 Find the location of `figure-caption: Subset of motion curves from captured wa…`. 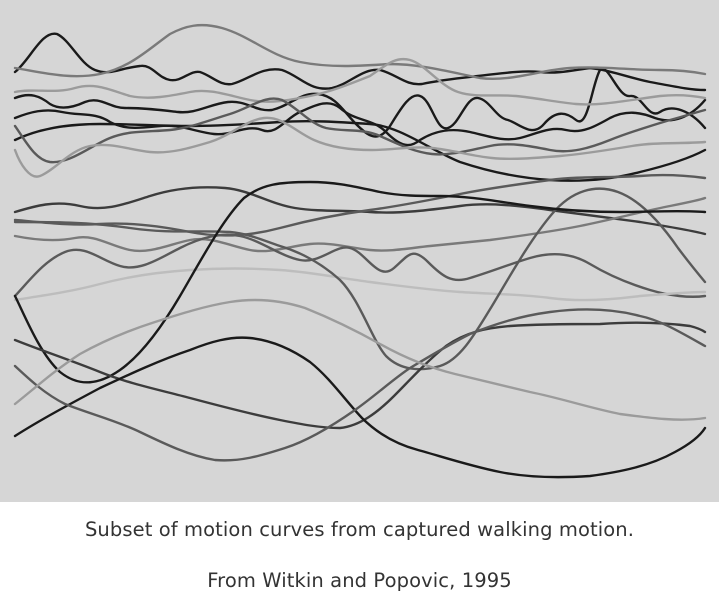

figure-caption: Subset of motion curves from captured wa… is located at coordinates (359, 529).